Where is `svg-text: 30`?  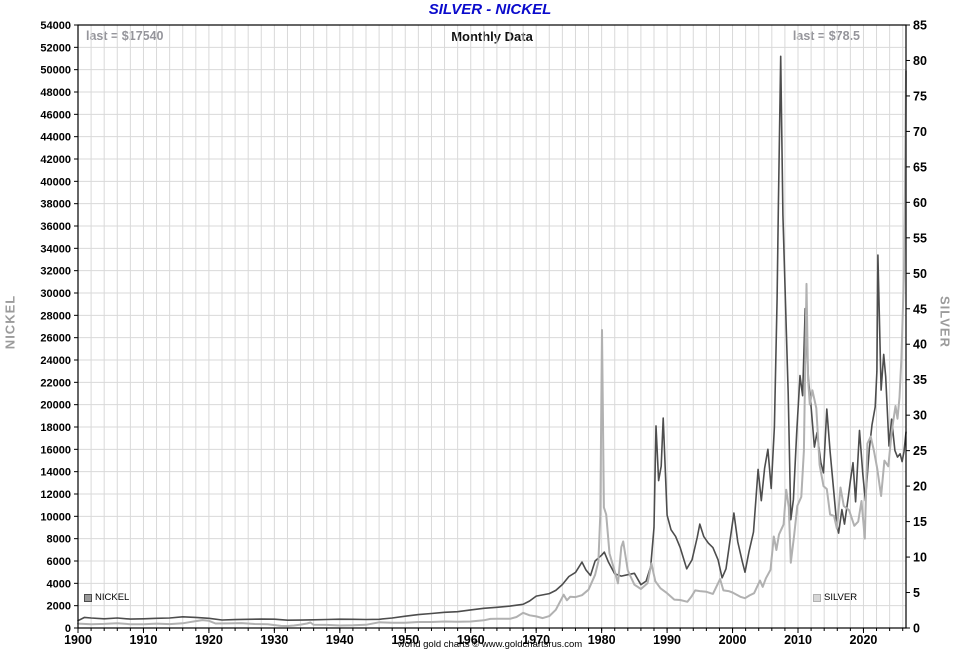 svg-text: 30 is located at coordinates (920, 416).